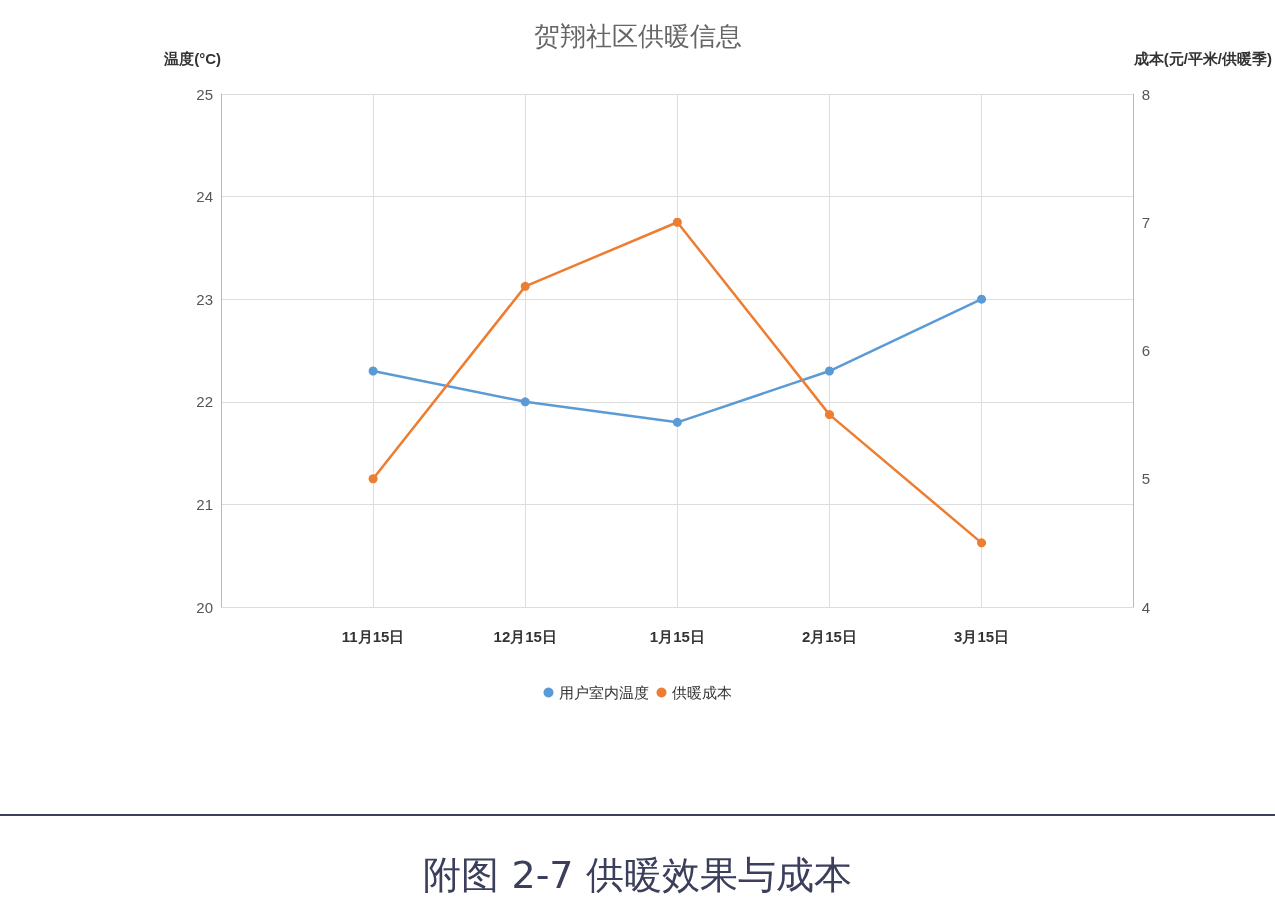 The image size is (1275, 923). What do you see at coordinates (204, 197) in the screenshot?
I see `y-tick-label: 24` at bounding box center [204, 197].